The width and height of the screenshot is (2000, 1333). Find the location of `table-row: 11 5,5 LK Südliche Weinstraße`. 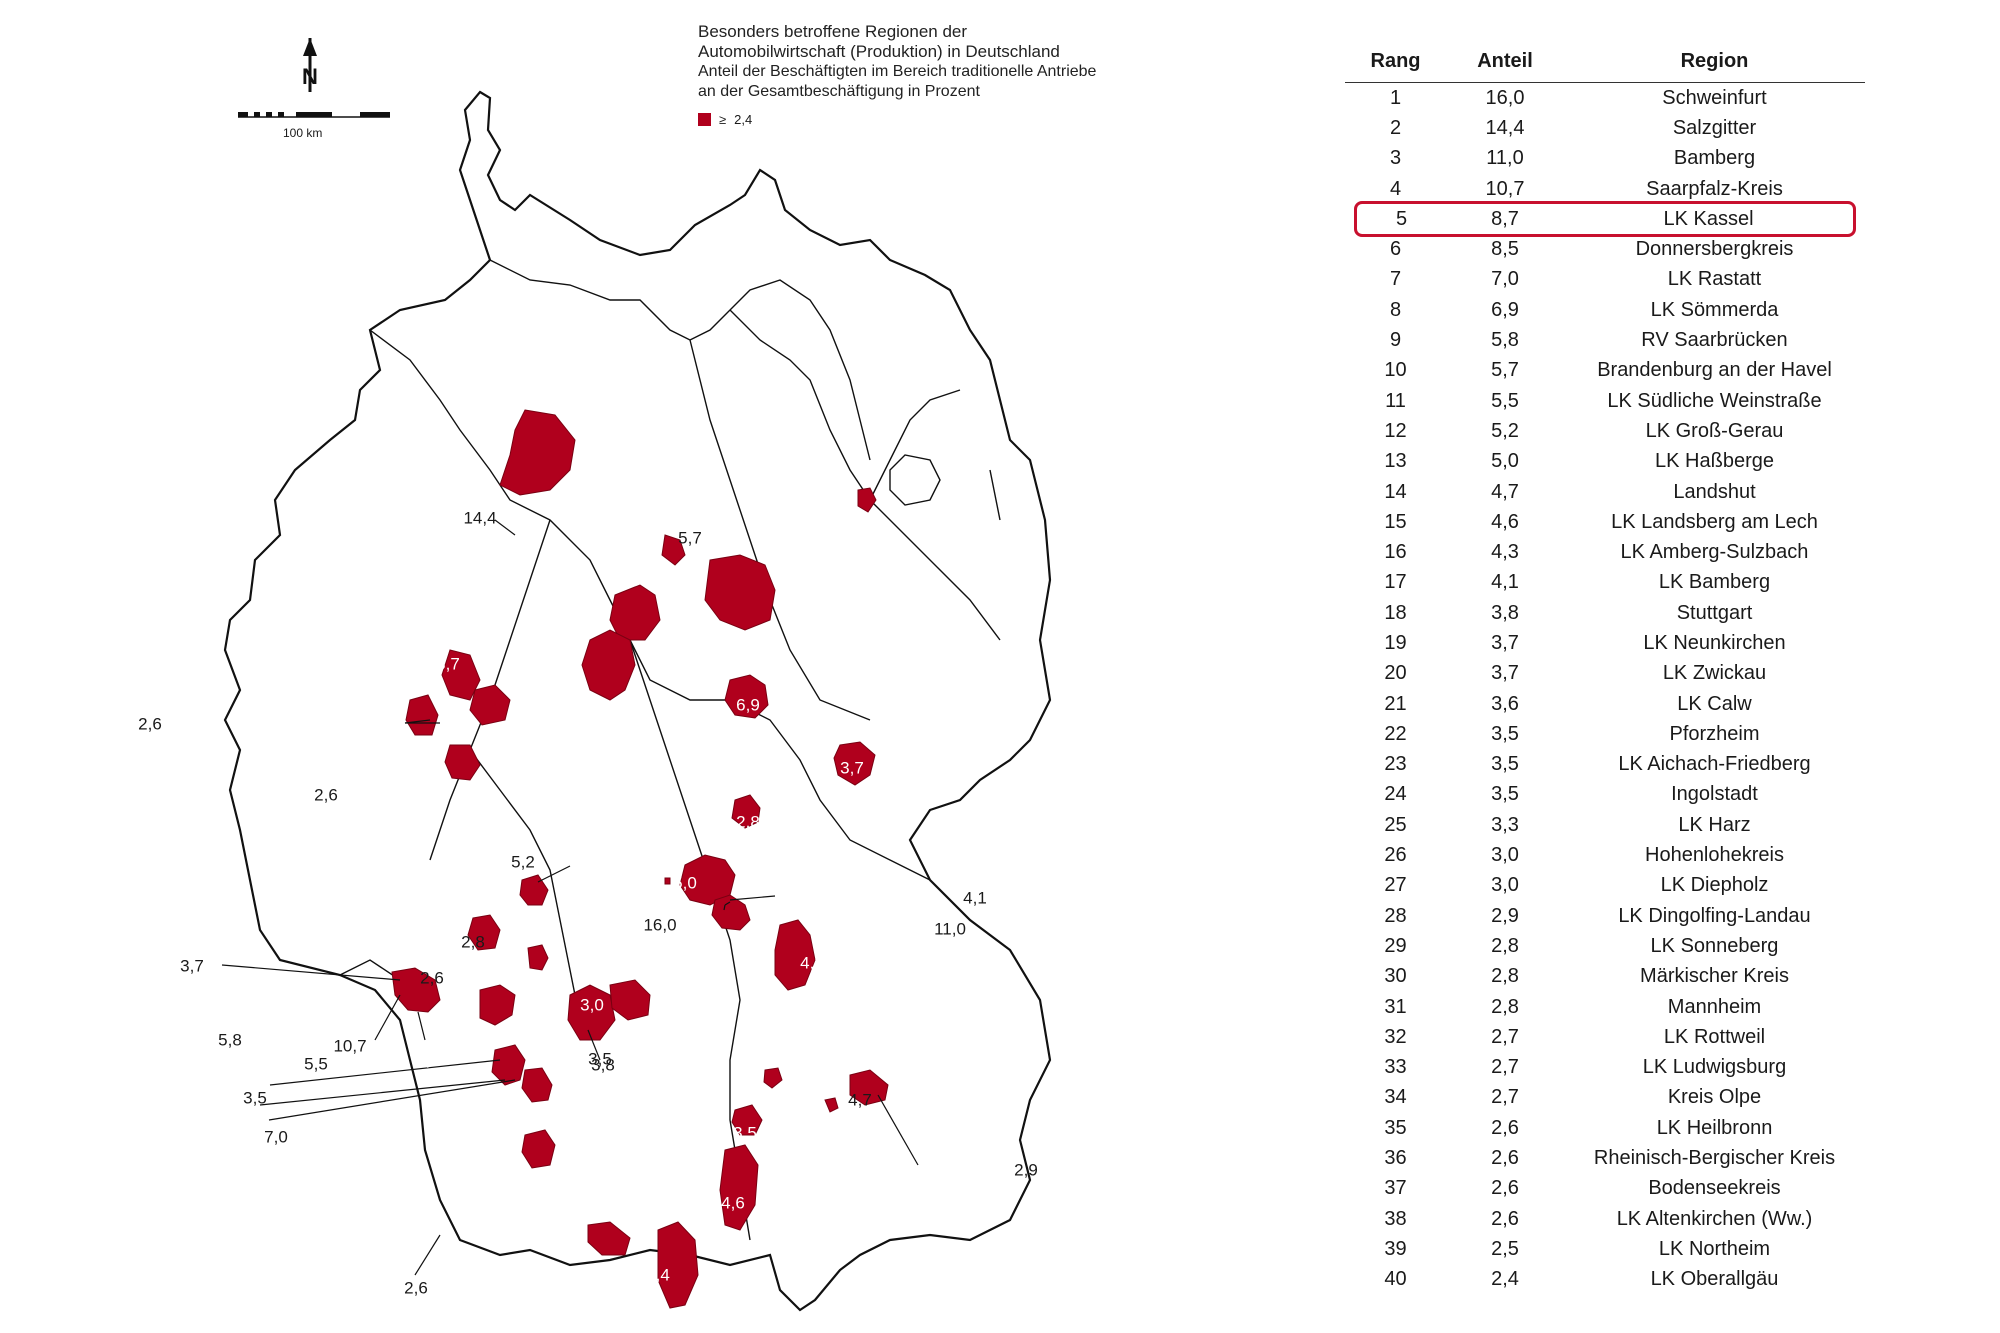

table-row: 11 5,5 LK Südliche Weinstraße is located at coordinates (1605, 401).